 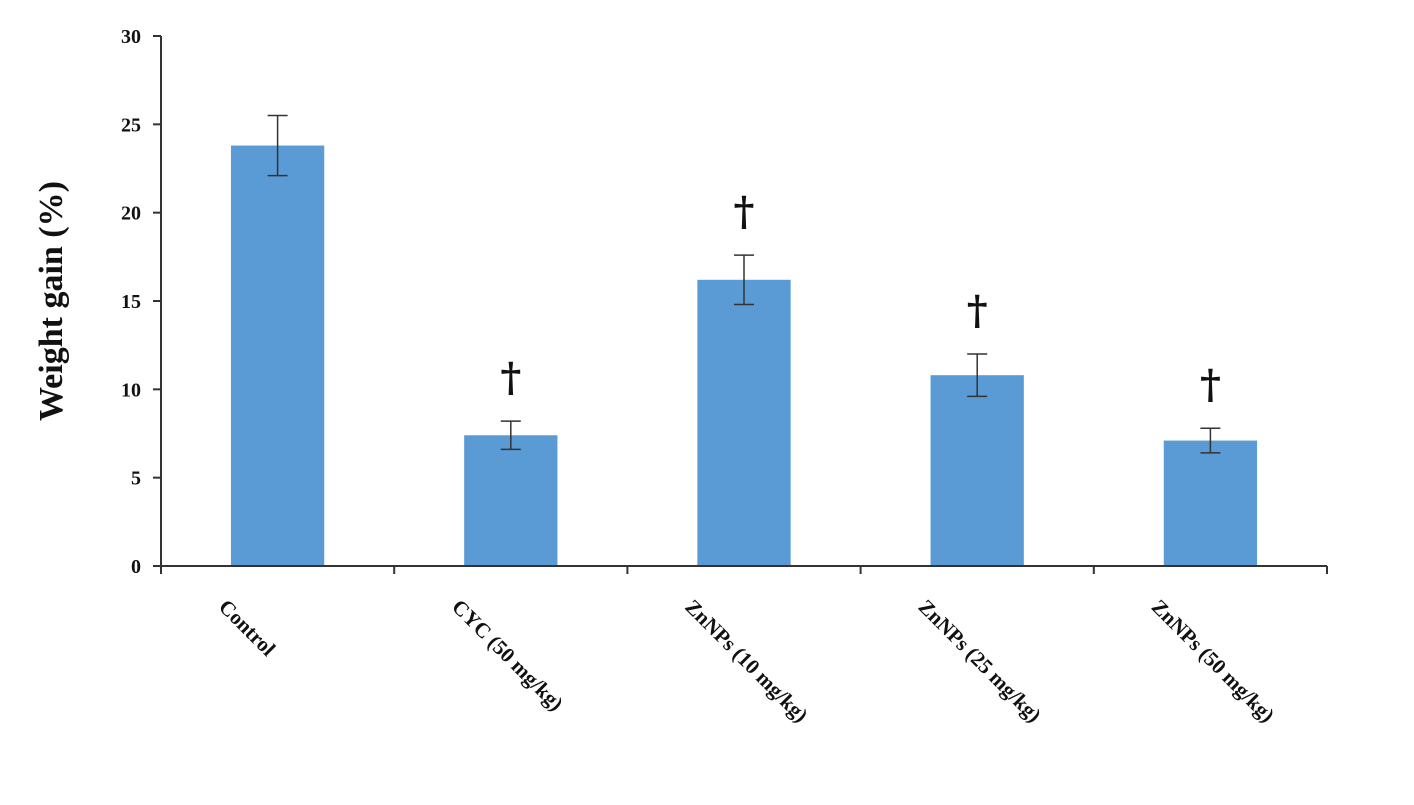 I want to click on category-label: ZnNPs (25 mg/kg), so click(x=980, y=661).